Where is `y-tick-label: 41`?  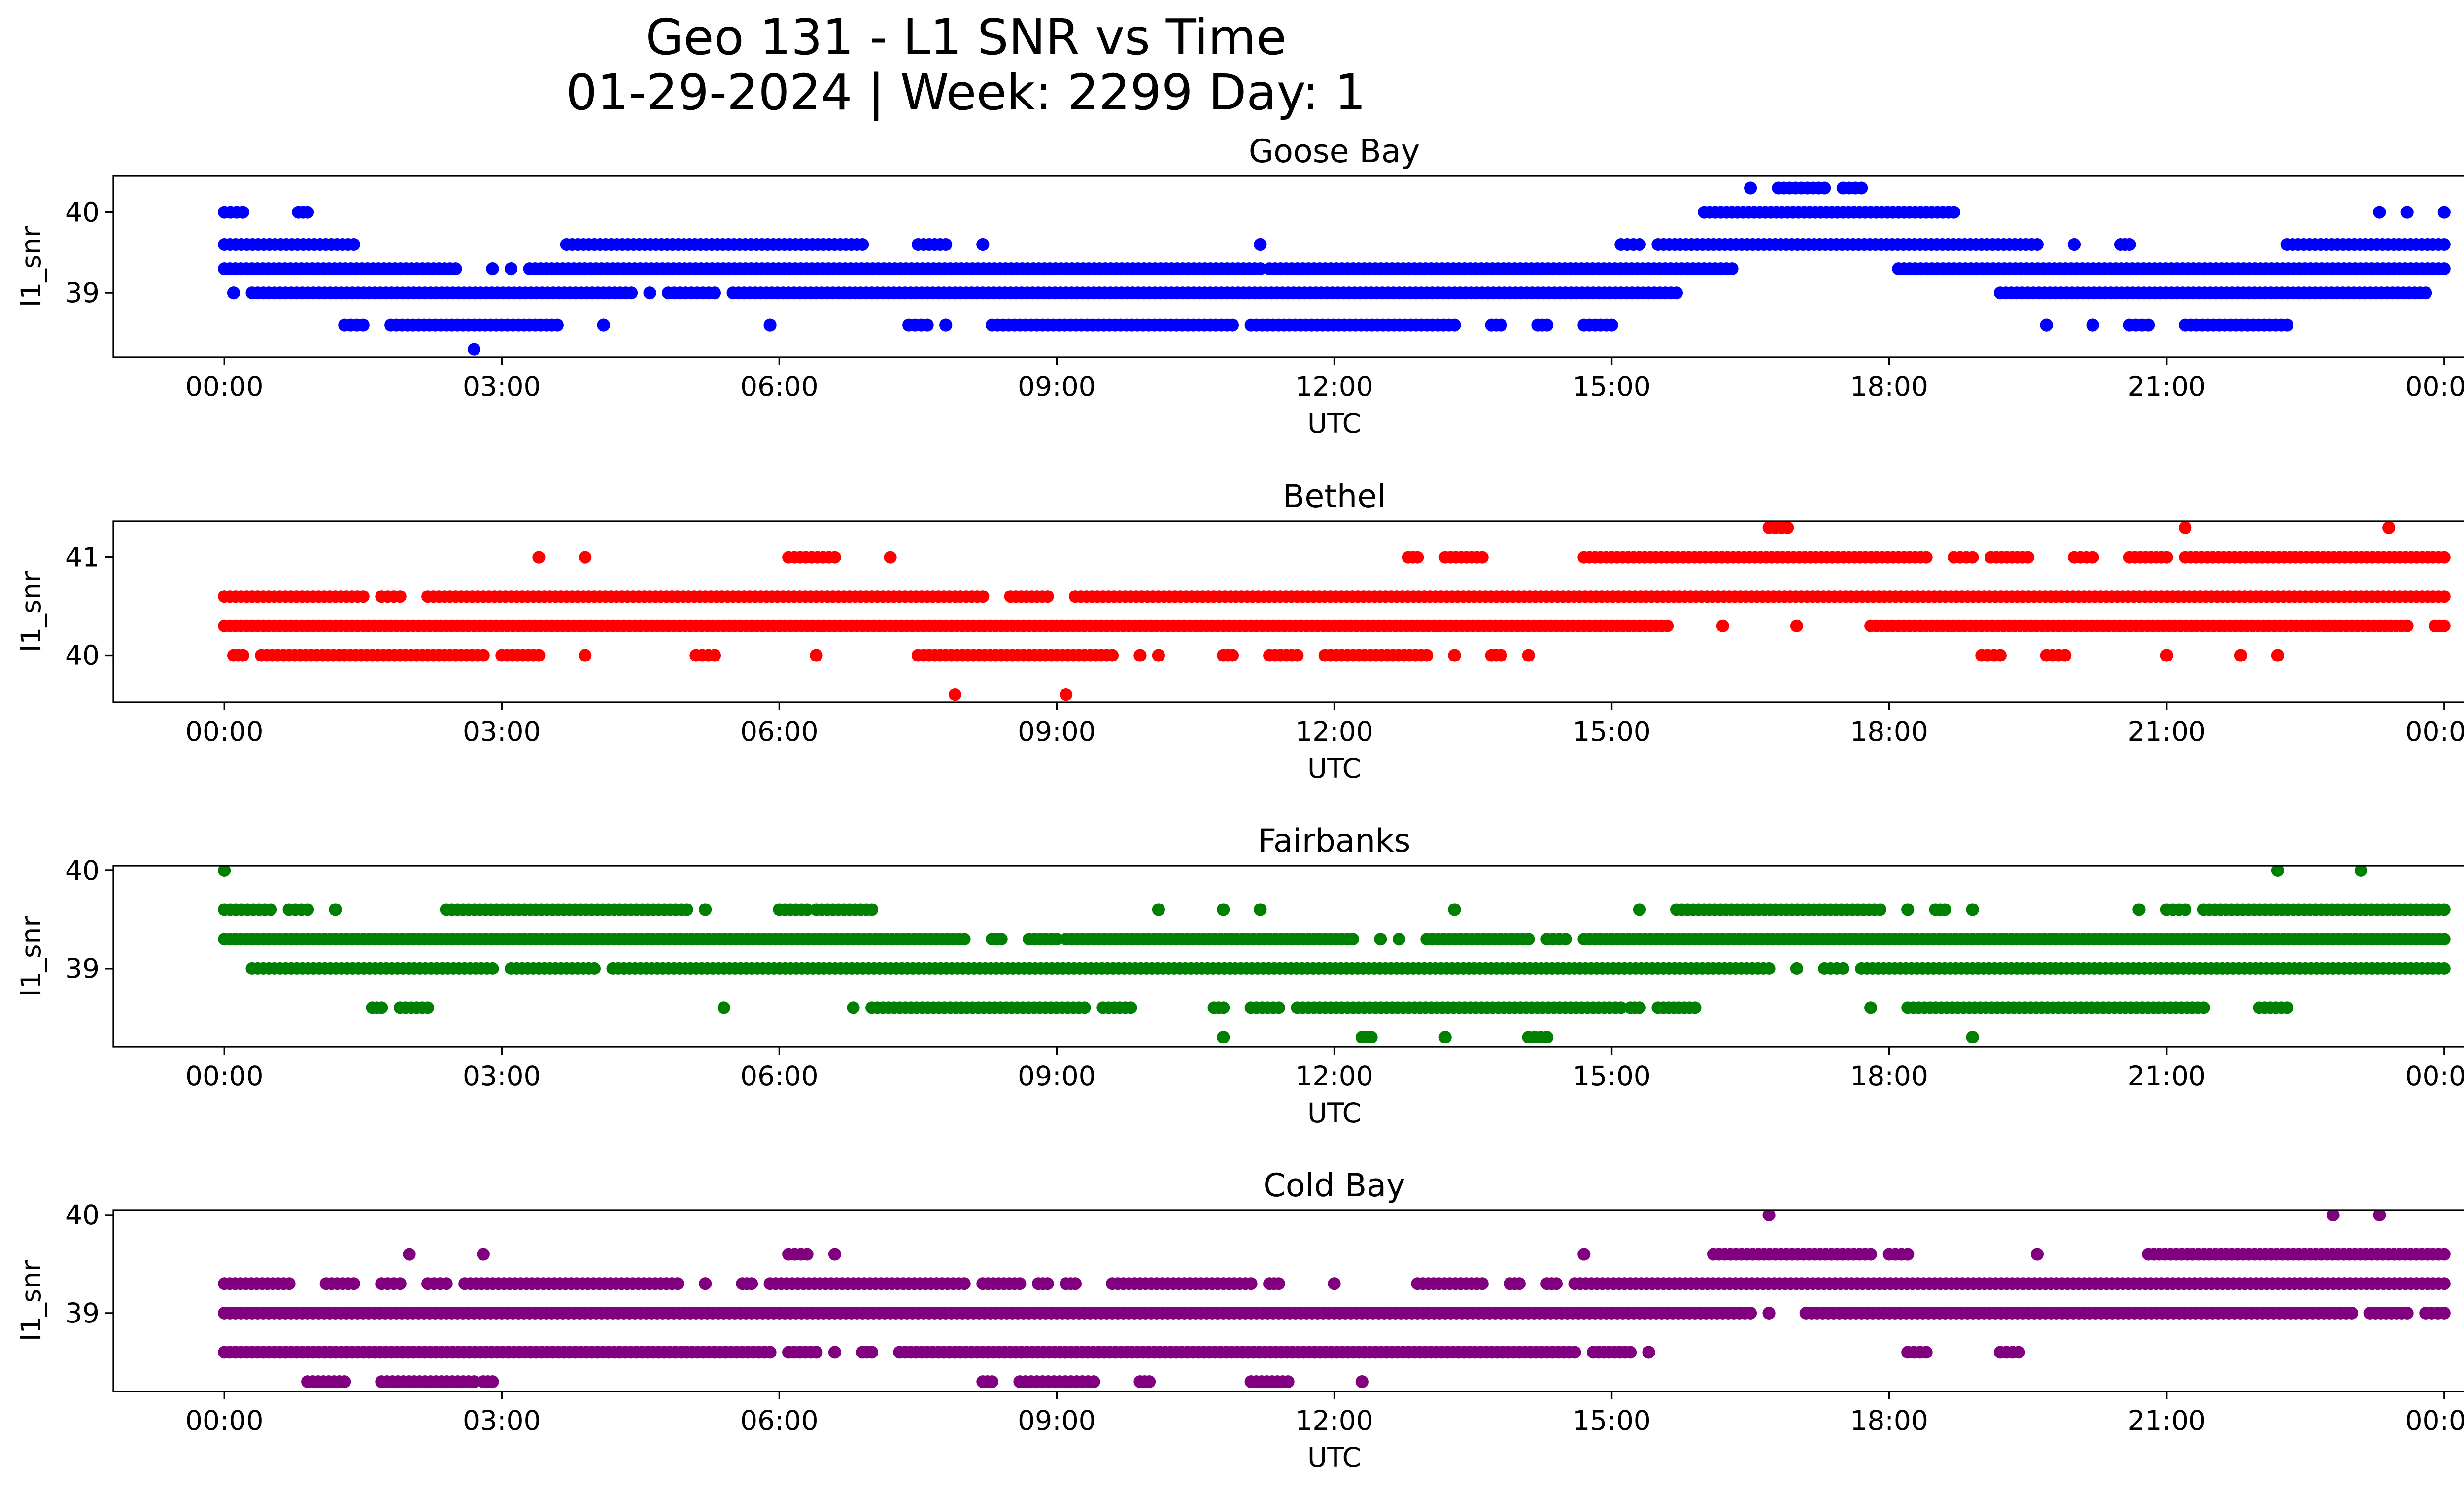 y-tick-label: 41 is located at coordinates (82, 557).